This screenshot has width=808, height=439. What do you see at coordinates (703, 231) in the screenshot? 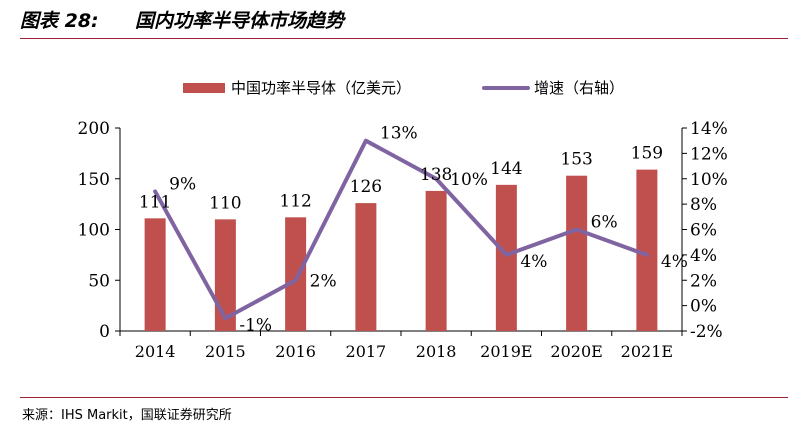
I see `right-tick-label: 6%` at bounding box center [703, 231].